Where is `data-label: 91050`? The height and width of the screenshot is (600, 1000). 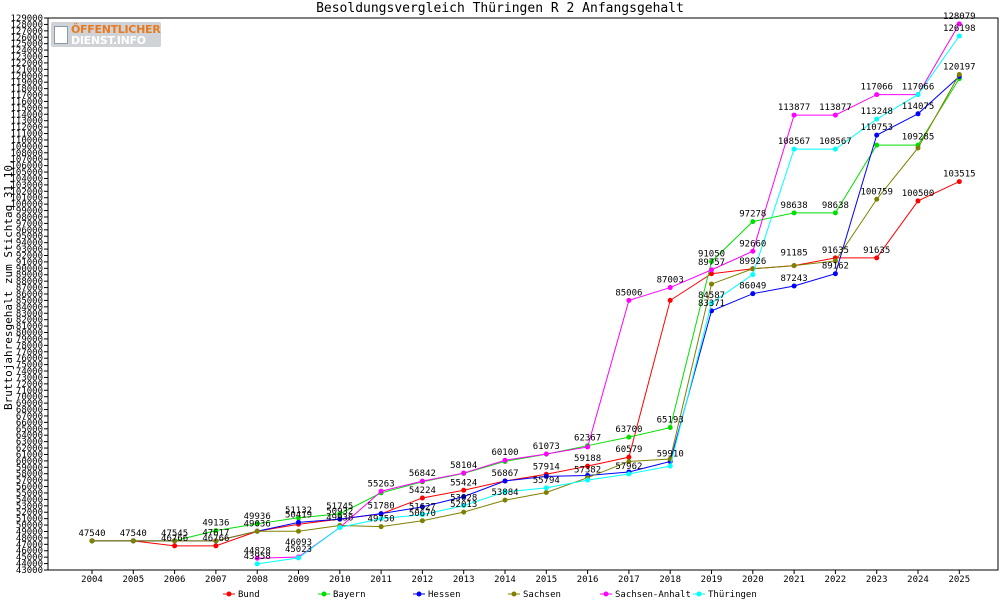
data-label: 91050 is located at coordinates (711, 255).